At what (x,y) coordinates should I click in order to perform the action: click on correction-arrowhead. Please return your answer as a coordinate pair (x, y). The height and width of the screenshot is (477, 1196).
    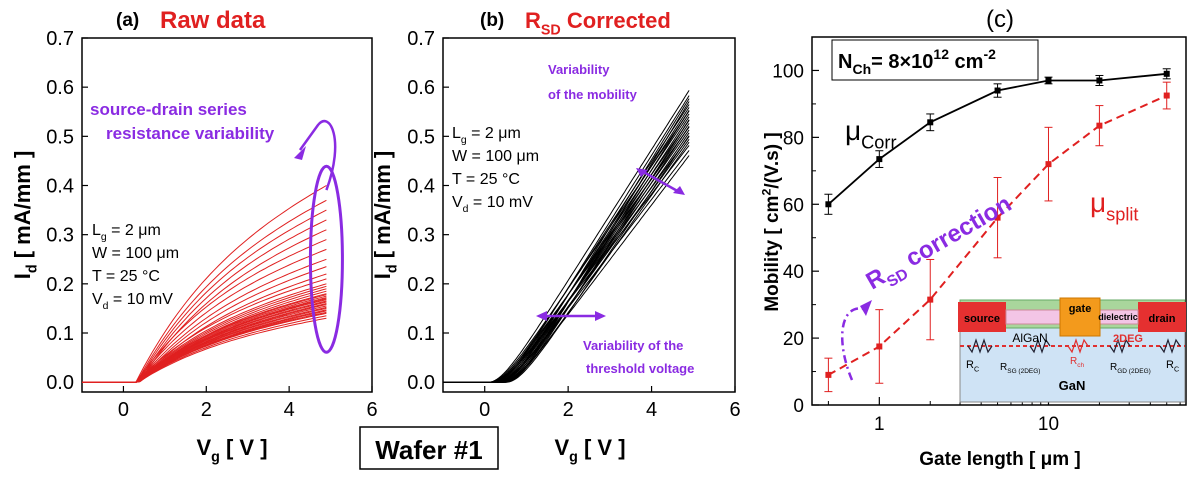
    Looking at the image, I should click on (866, 308).